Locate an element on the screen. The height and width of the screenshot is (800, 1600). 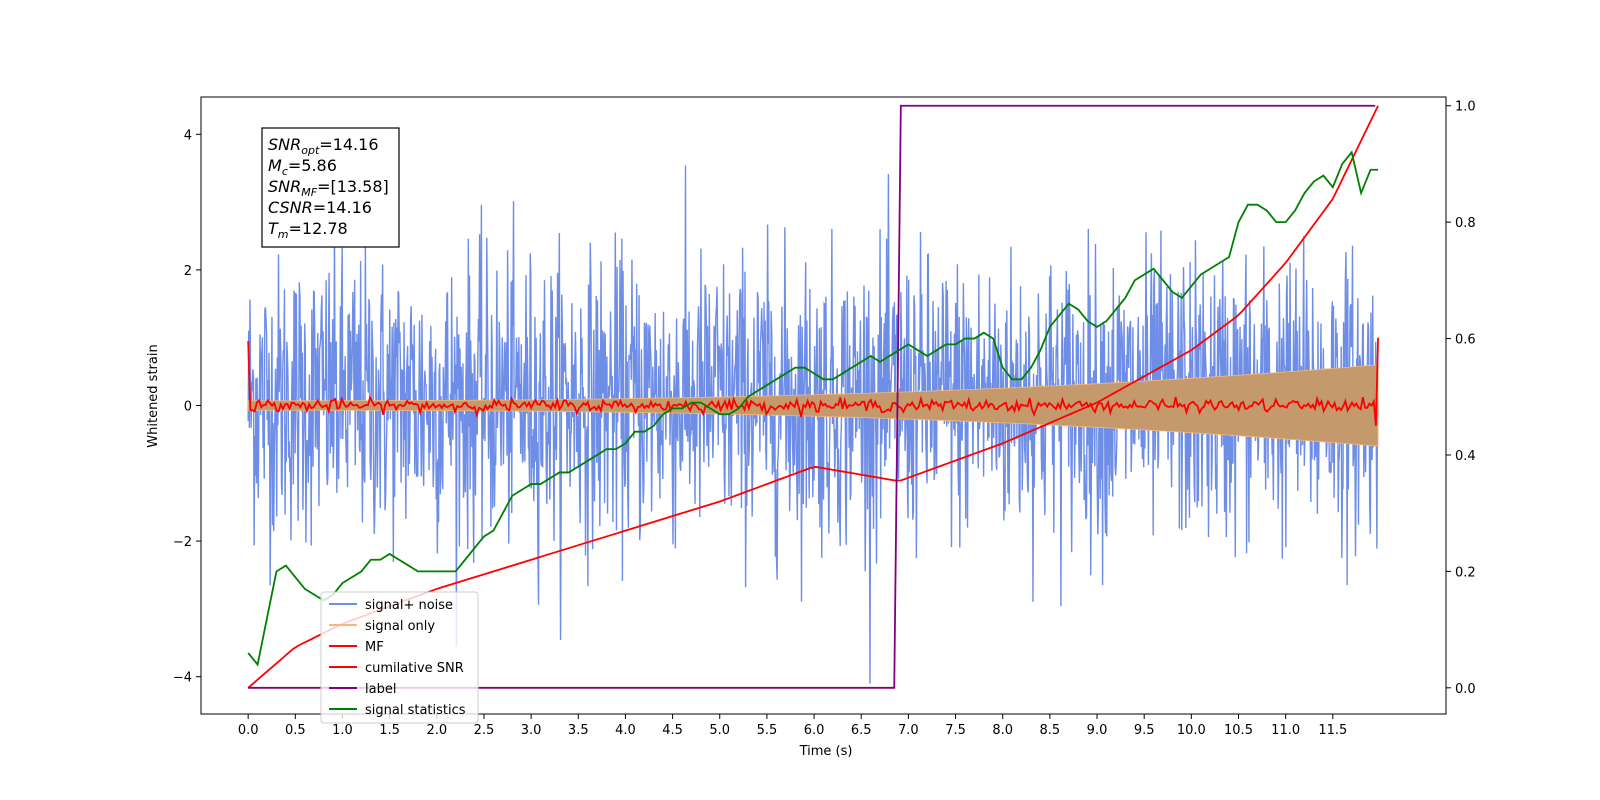
x-tick-label: 7.5 is located at coordinates (955, 730).